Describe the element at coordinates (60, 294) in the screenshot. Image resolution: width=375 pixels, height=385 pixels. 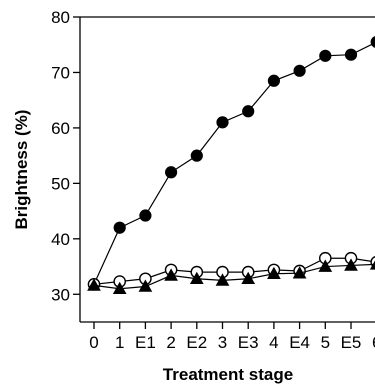
I see `y-tick-label-30: 30` at that location.